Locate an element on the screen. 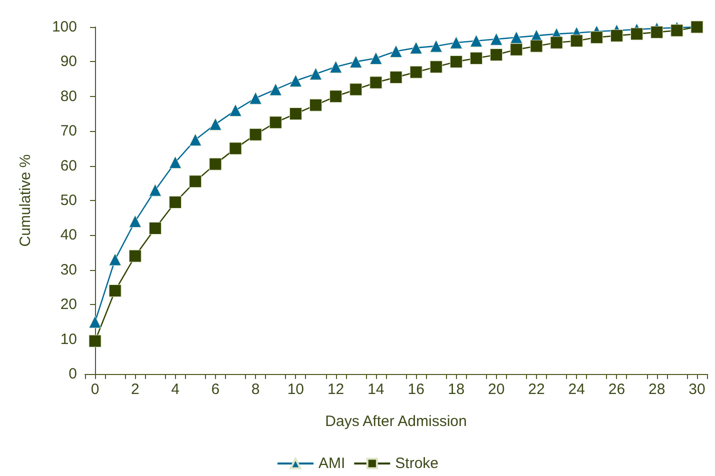  x-axis-title: Days After Admission is located at coordinates (396, 421).